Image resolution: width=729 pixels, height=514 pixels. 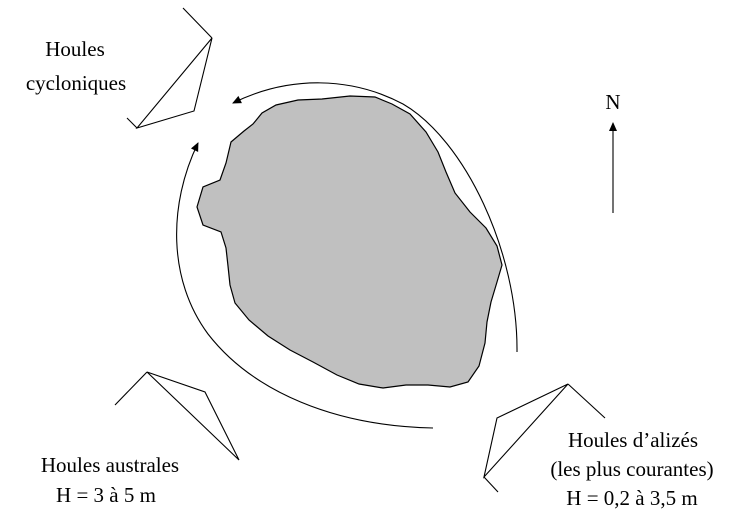 I want to click on svg-text: cycloniques, so click(x=76, y=83).